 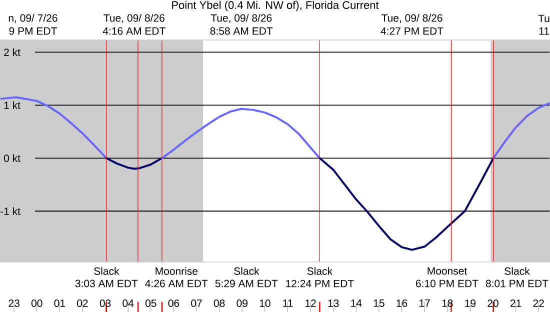 I want to click on x-tick-label: 20, so click(x=493, y=303).